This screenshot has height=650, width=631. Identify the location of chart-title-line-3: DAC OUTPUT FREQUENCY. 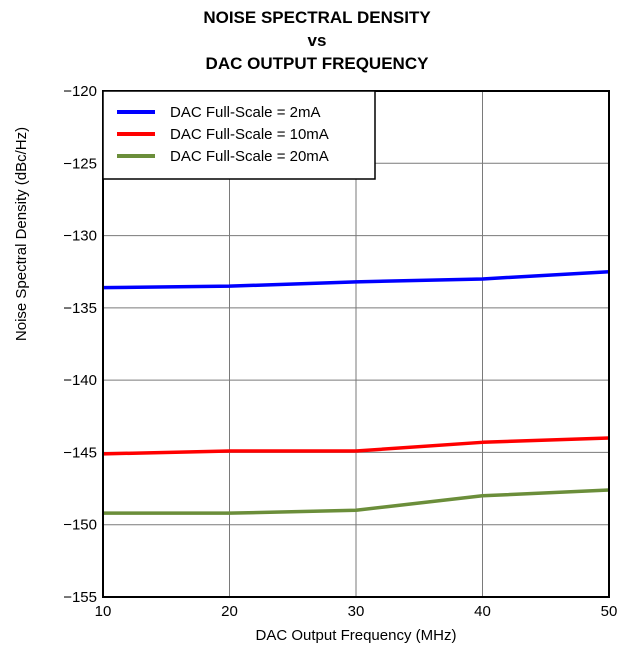
(318, 63).